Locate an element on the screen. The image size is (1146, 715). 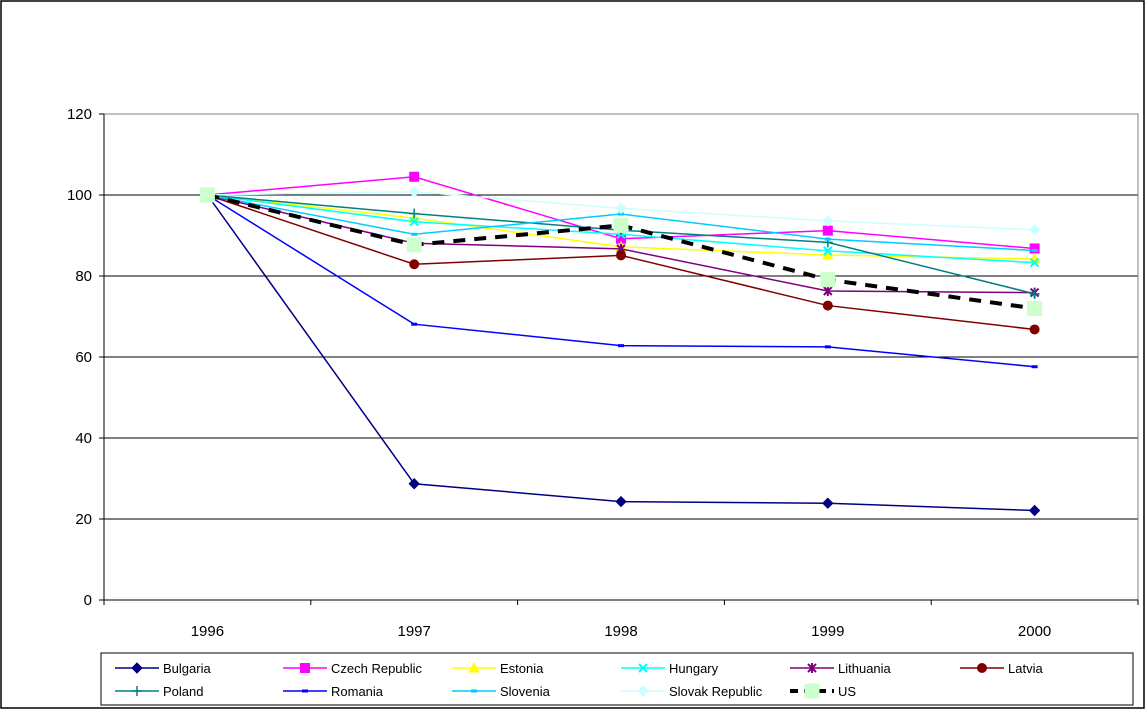
legend-label: Bulgaria is located at coordinates (187, 668).